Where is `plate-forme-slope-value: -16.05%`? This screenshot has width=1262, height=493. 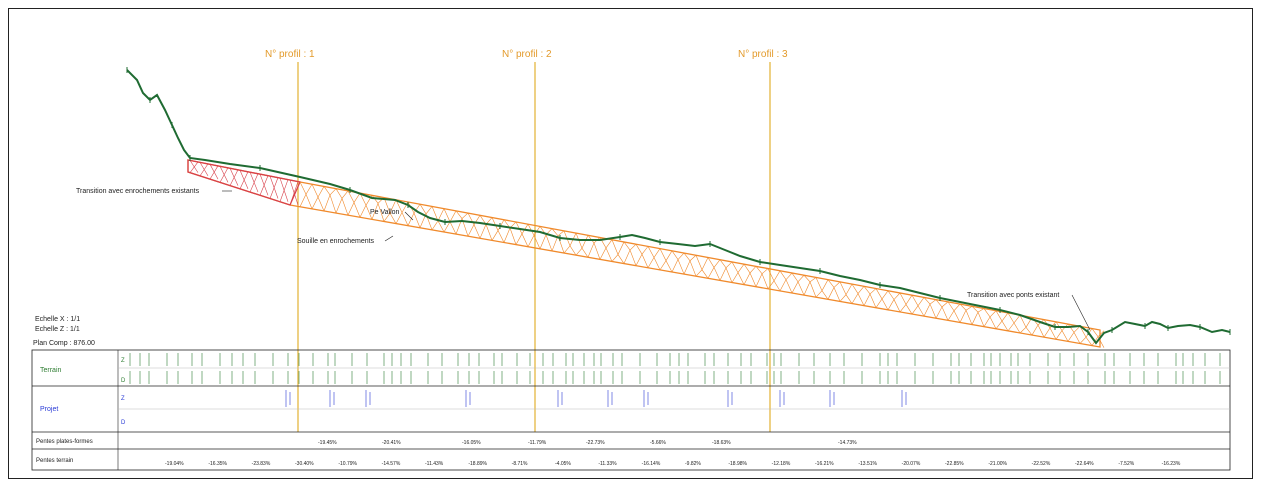
plate-forme-slope-value: -16.05% is located at coordinates (471, 443).